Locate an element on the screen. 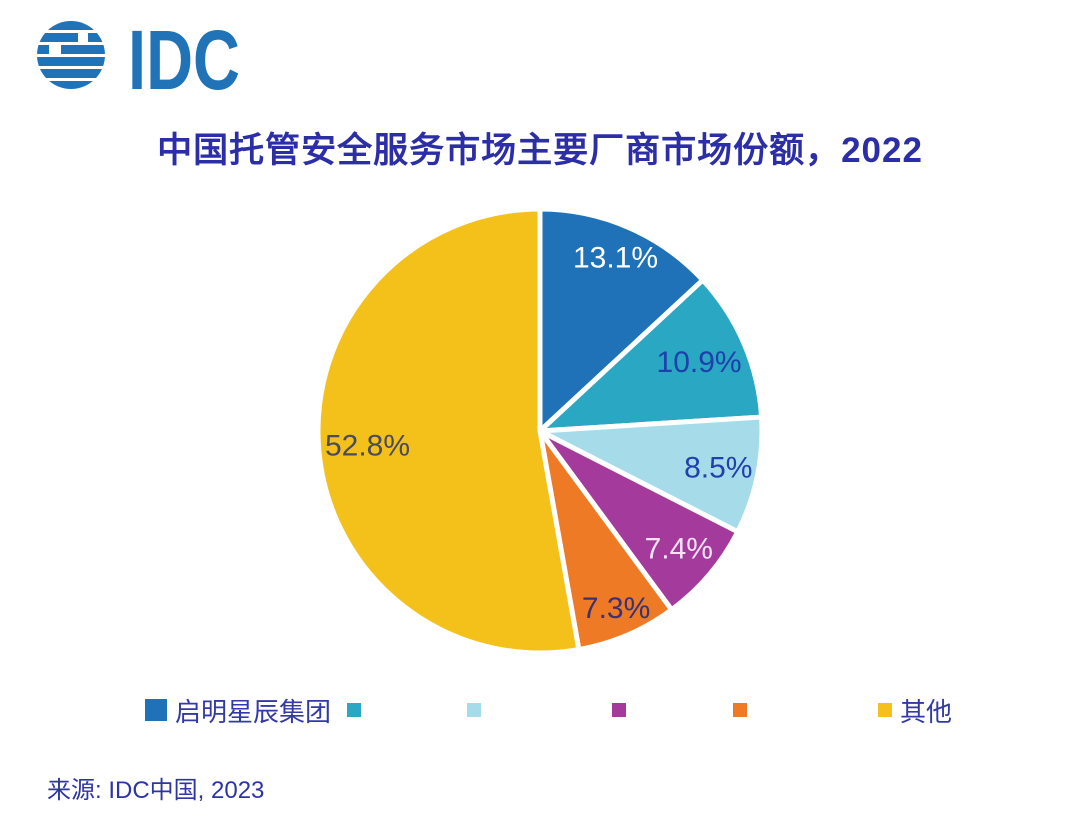  slice-label-0: 13.1% is located at coordinates (615, 258).